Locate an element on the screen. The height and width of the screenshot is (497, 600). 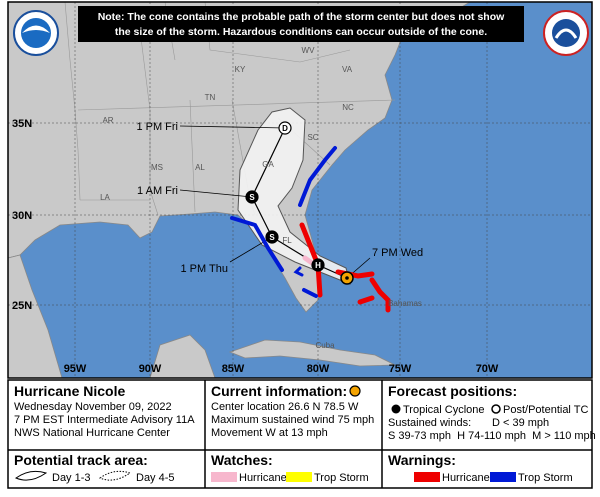
latitude-label: 25N is located at coordinates (22, 306).